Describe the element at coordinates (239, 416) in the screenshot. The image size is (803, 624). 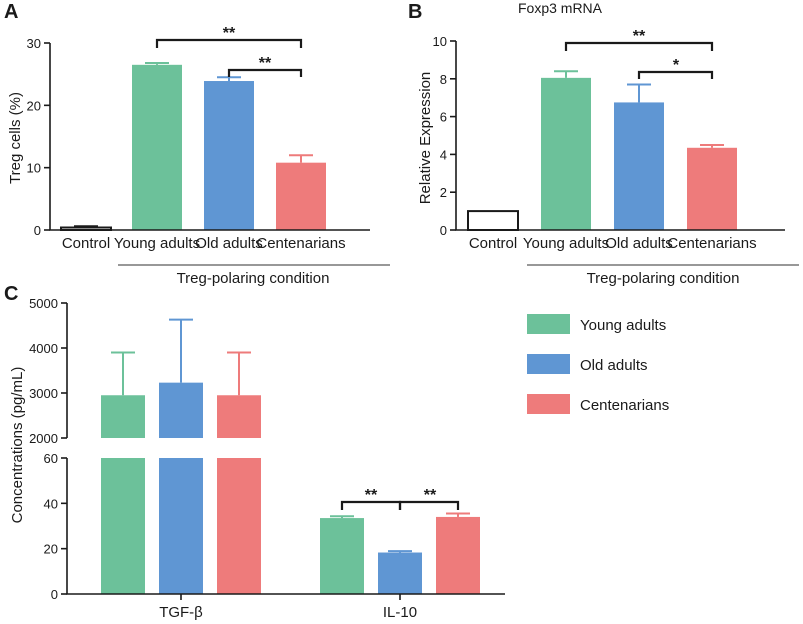
I see `c-bar-0-centenarians-upper` at that location.